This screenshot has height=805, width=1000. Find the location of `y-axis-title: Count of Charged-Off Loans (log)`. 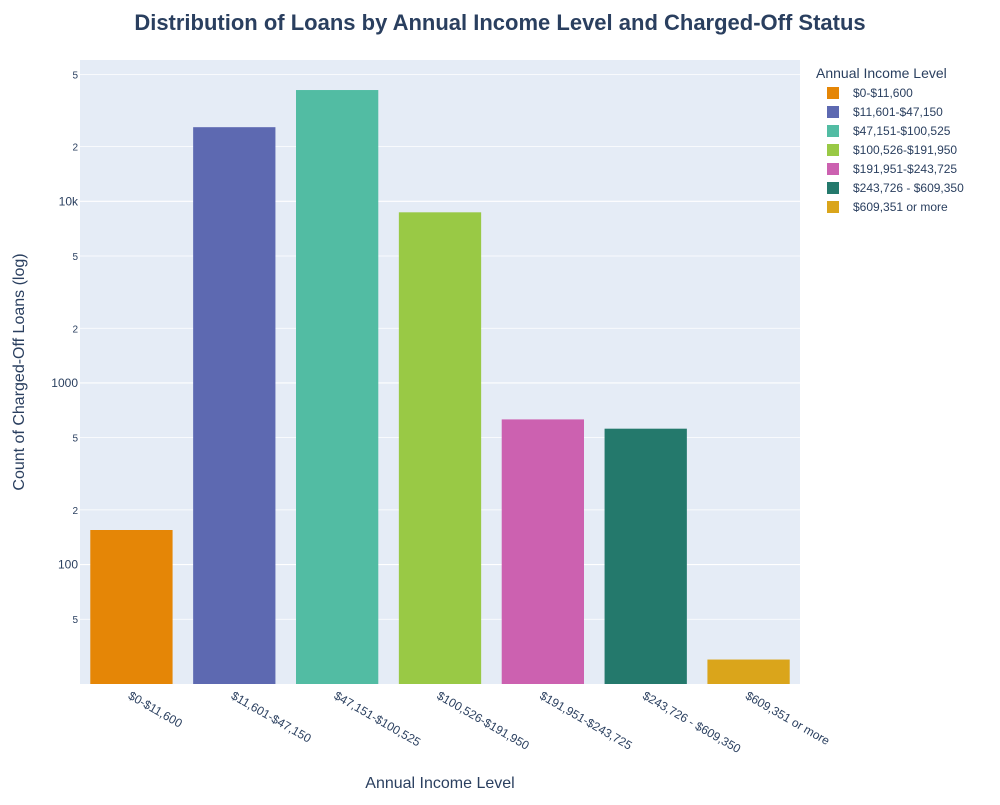

y-axis-title: Count of Charged-Off Loans (log) is located at coordinates (19, 371).